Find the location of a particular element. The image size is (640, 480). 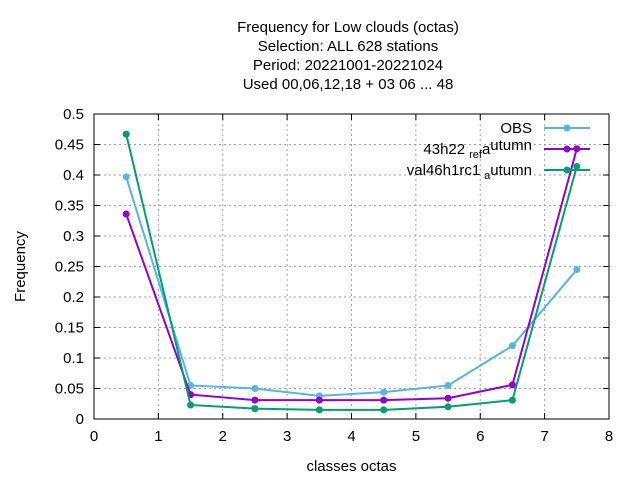

x-tick-label: 4 is located at coordinates (351, 436).